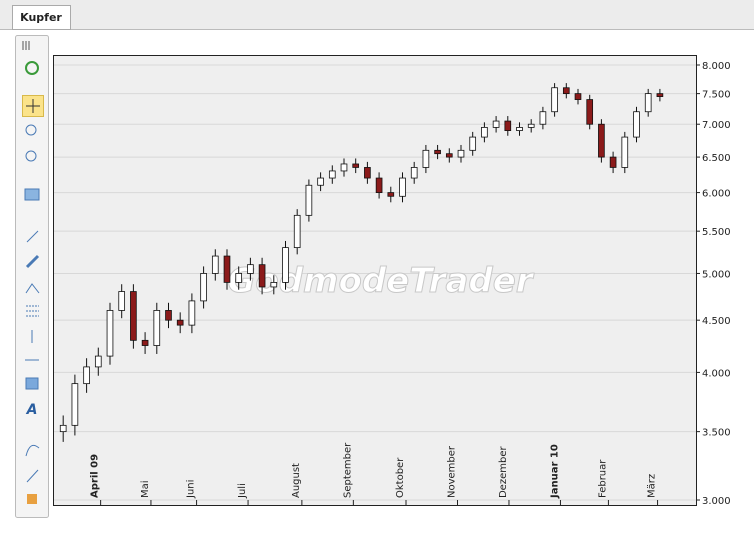 The image size is (754, 557). What do you see at coordinates (716, 373) in the screenshot?
I see `y-tick-label: 4.000` at bounding box center [716, 373].